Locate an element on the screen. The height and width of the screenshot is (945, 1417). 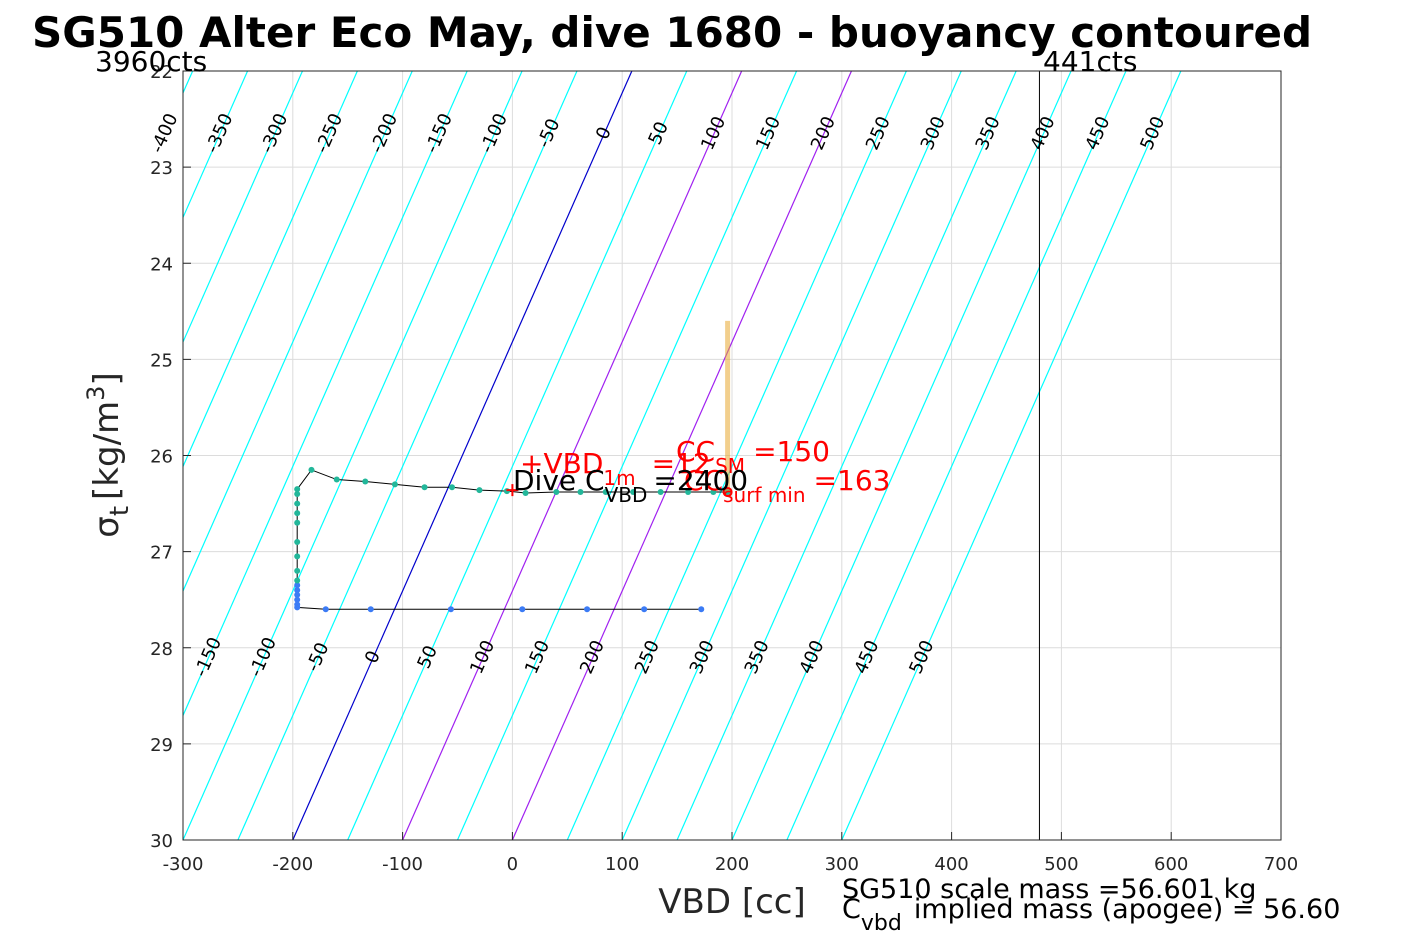
x-tick-label: 0 is located at coordinates (512, 864).